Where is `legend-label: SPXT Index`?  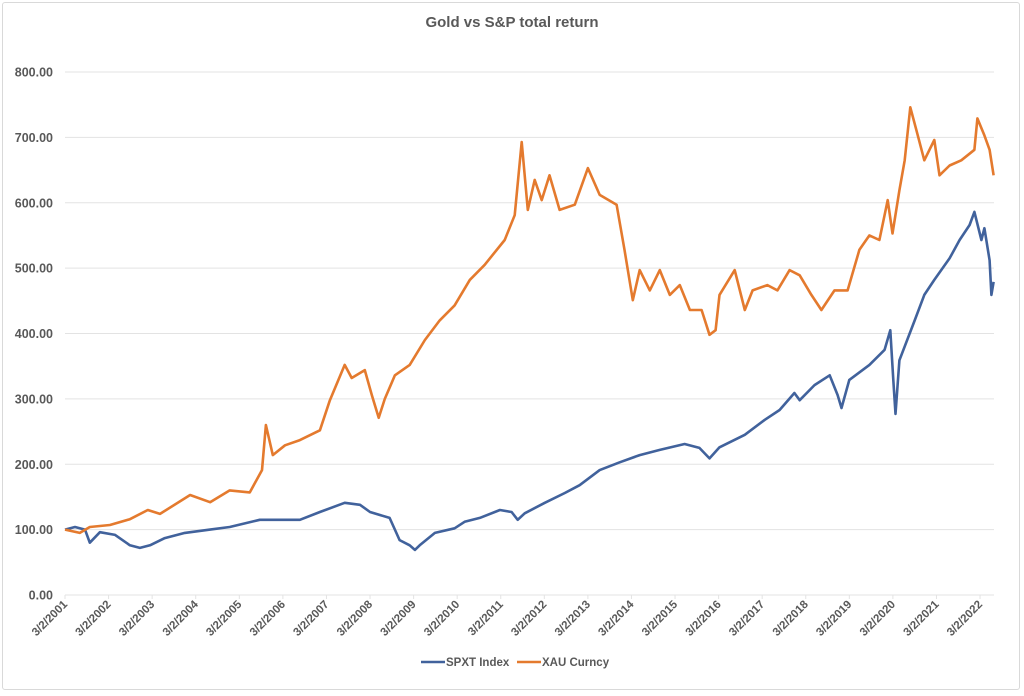 legend-label: SPXT Index is located at coordinates (478, 663).